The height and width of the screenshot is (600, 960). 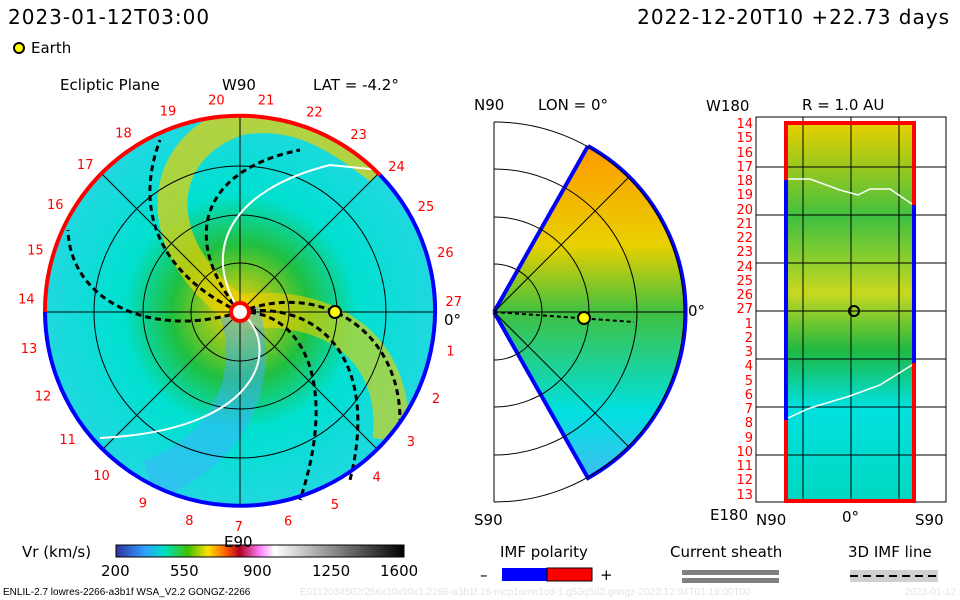 I want to click on current-sheath, so click(x=301, y=238).